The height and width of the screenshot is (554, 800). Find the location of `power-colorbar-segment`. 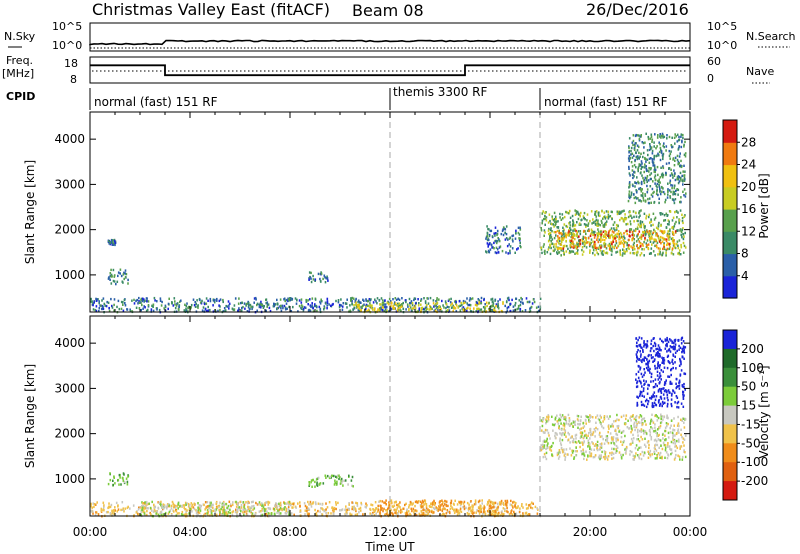

power-colorbar-segment is located at coordinates (730, 287).